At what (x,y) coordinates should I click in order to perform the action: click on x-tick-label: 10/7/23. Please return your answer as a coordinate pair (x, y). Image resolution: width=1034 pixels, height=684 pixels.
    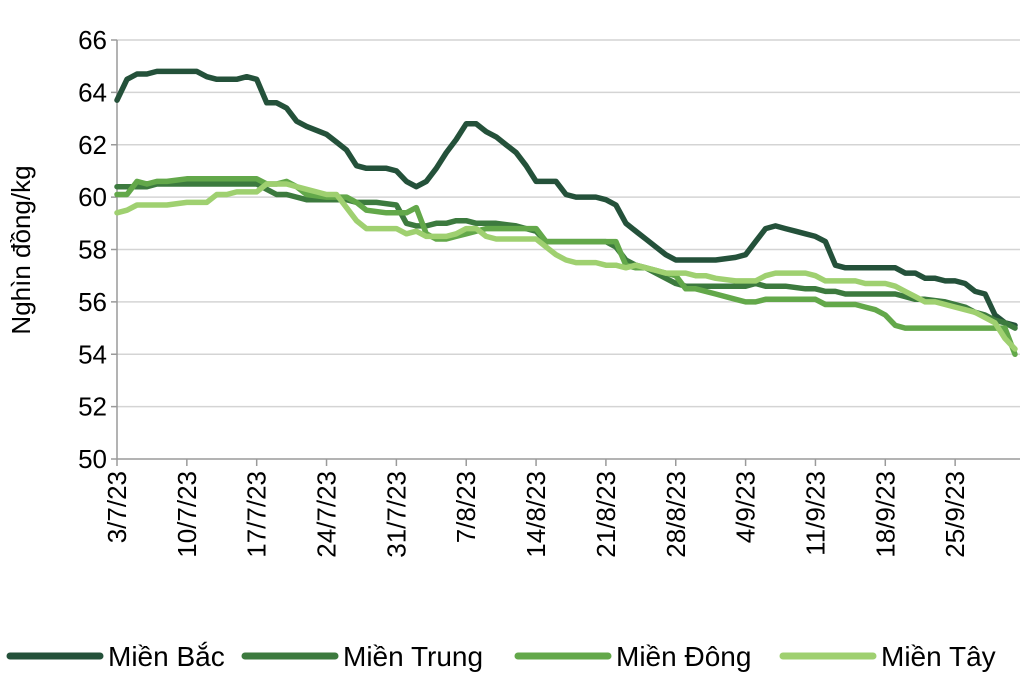
    Looking at the image, I should click on (187, 514).